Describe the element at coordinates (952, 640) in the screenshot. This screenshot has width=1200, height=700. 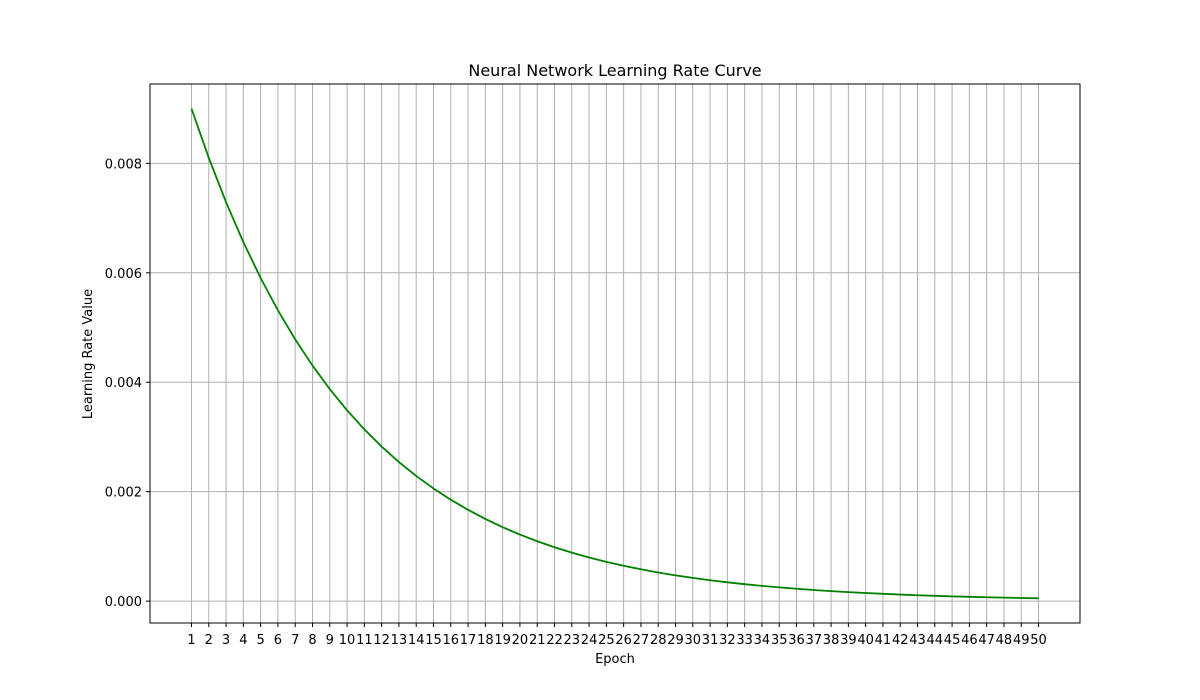
I see `x-tick-label: 45` at that location.